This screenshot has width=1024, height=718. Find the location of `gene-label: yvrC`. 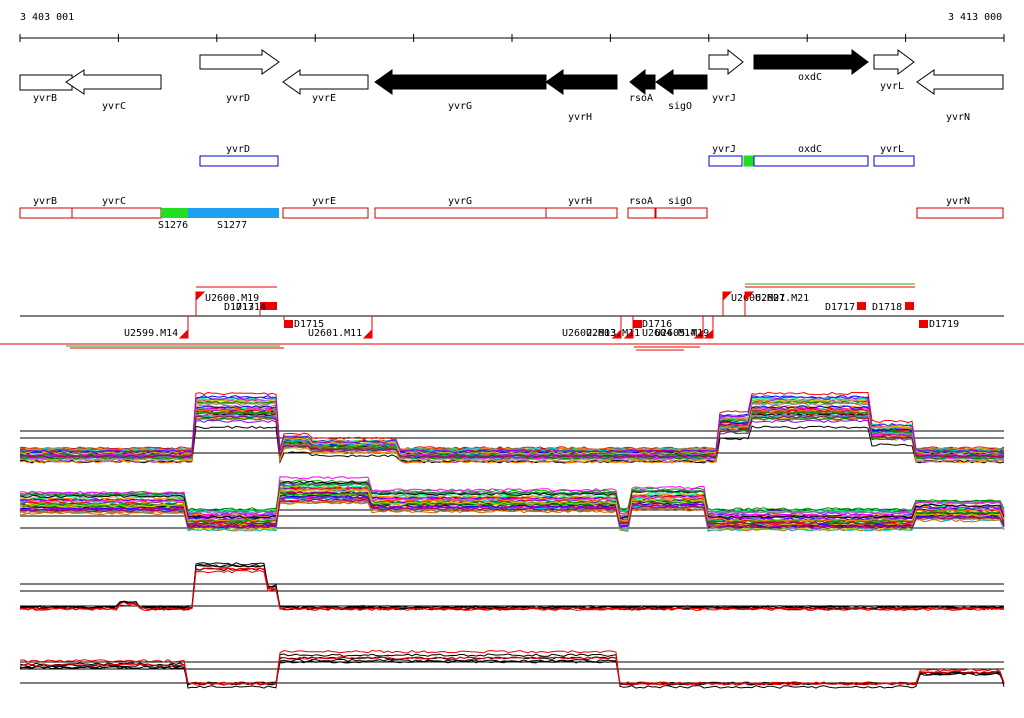

gene-label: yvrC is located at coordinates (114, 106).